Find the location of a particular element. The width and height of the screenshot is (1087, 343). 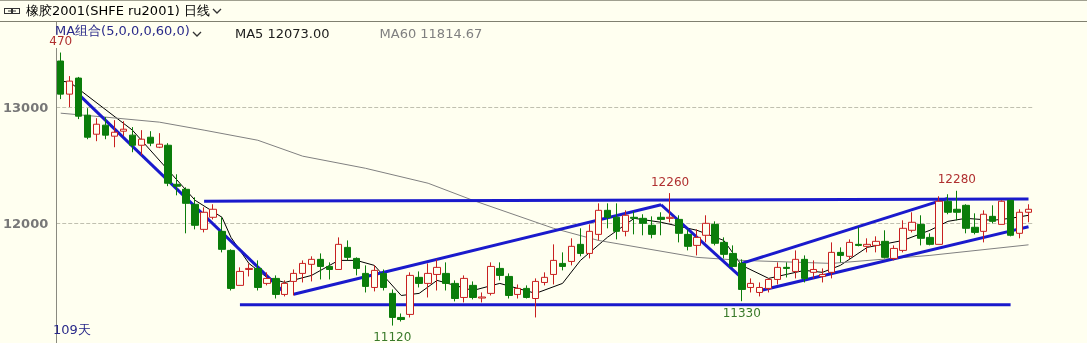

y-tick-label: 13000 is located at coordinates (25, 107).